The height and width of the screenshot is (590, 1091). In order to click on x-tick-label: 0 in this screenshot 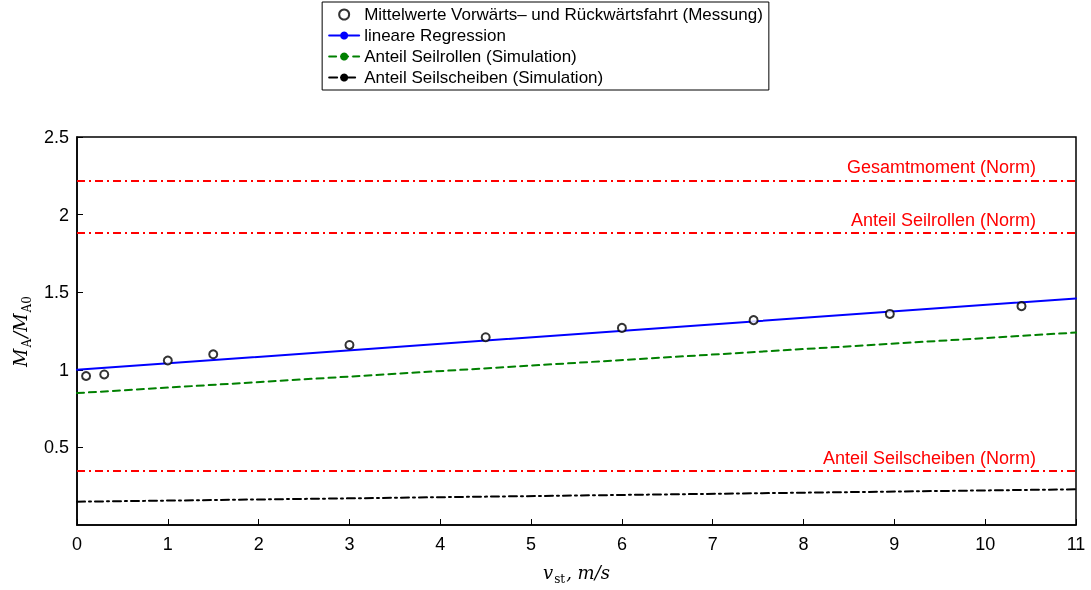, I will do `click(77, 544)`.